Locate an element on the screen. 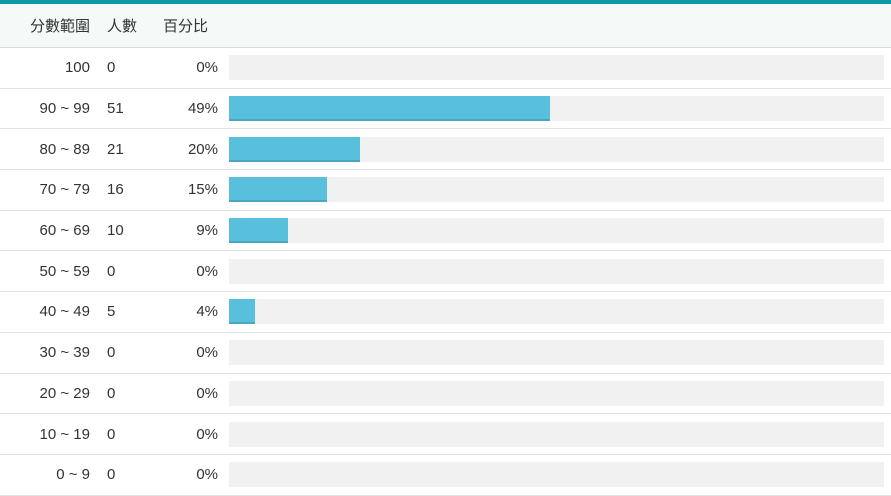 The width and height of the screenshot is (891, 496). percent-value: 20% is located at coordinates (202, 149).